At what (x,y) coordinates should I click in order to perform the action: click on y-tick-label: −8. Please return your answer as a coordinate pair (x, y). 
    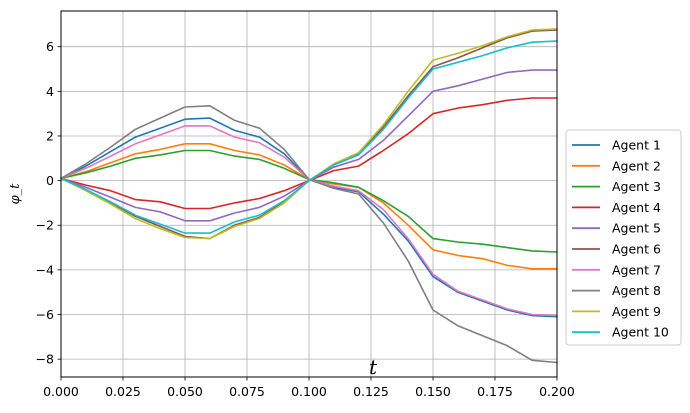
    Looking at the image, I should click on (45, 359).